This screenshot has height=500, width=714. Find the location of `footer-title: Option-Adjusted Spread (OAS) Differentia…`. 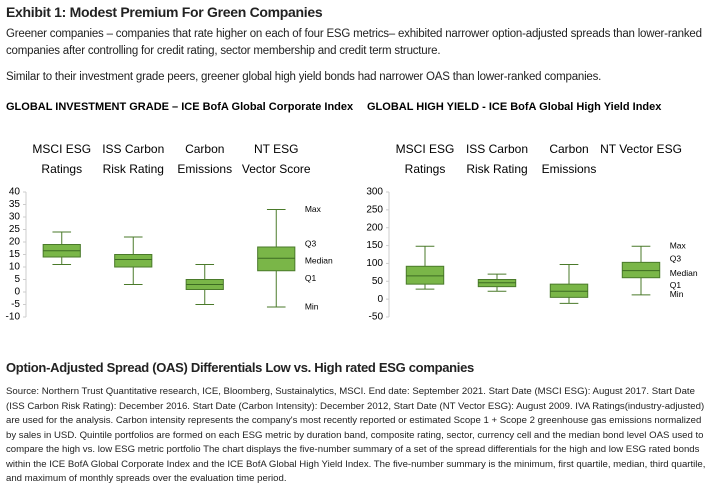

footer-title: Option-Adjusted Spread (OAS) Differentia… is located at coordinates (240, 367).